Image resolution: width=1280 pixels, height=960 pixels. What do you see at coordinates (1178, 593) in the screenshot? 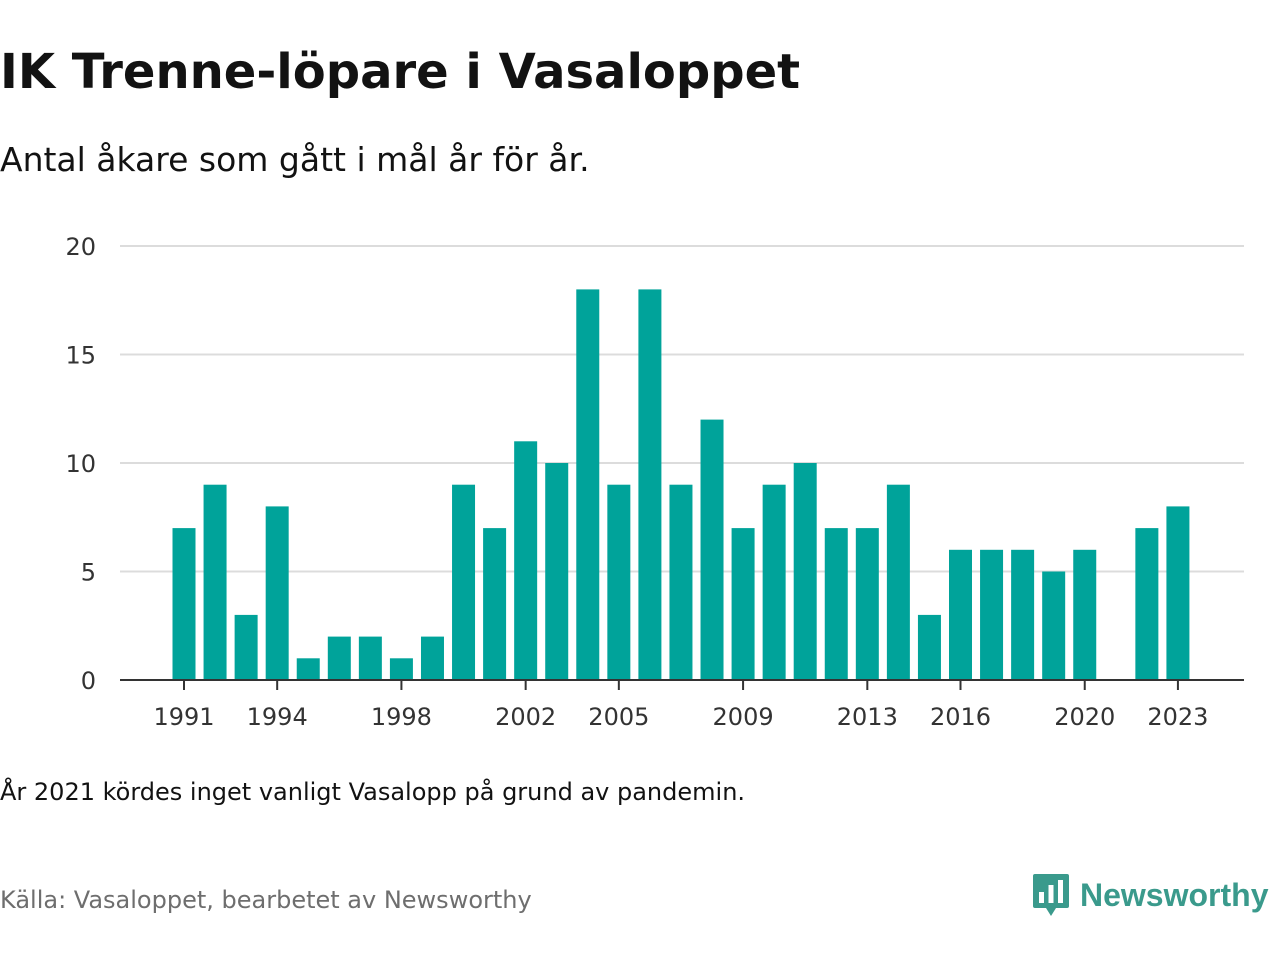
I see `bar-2023` at bounding box center [1178, 593].